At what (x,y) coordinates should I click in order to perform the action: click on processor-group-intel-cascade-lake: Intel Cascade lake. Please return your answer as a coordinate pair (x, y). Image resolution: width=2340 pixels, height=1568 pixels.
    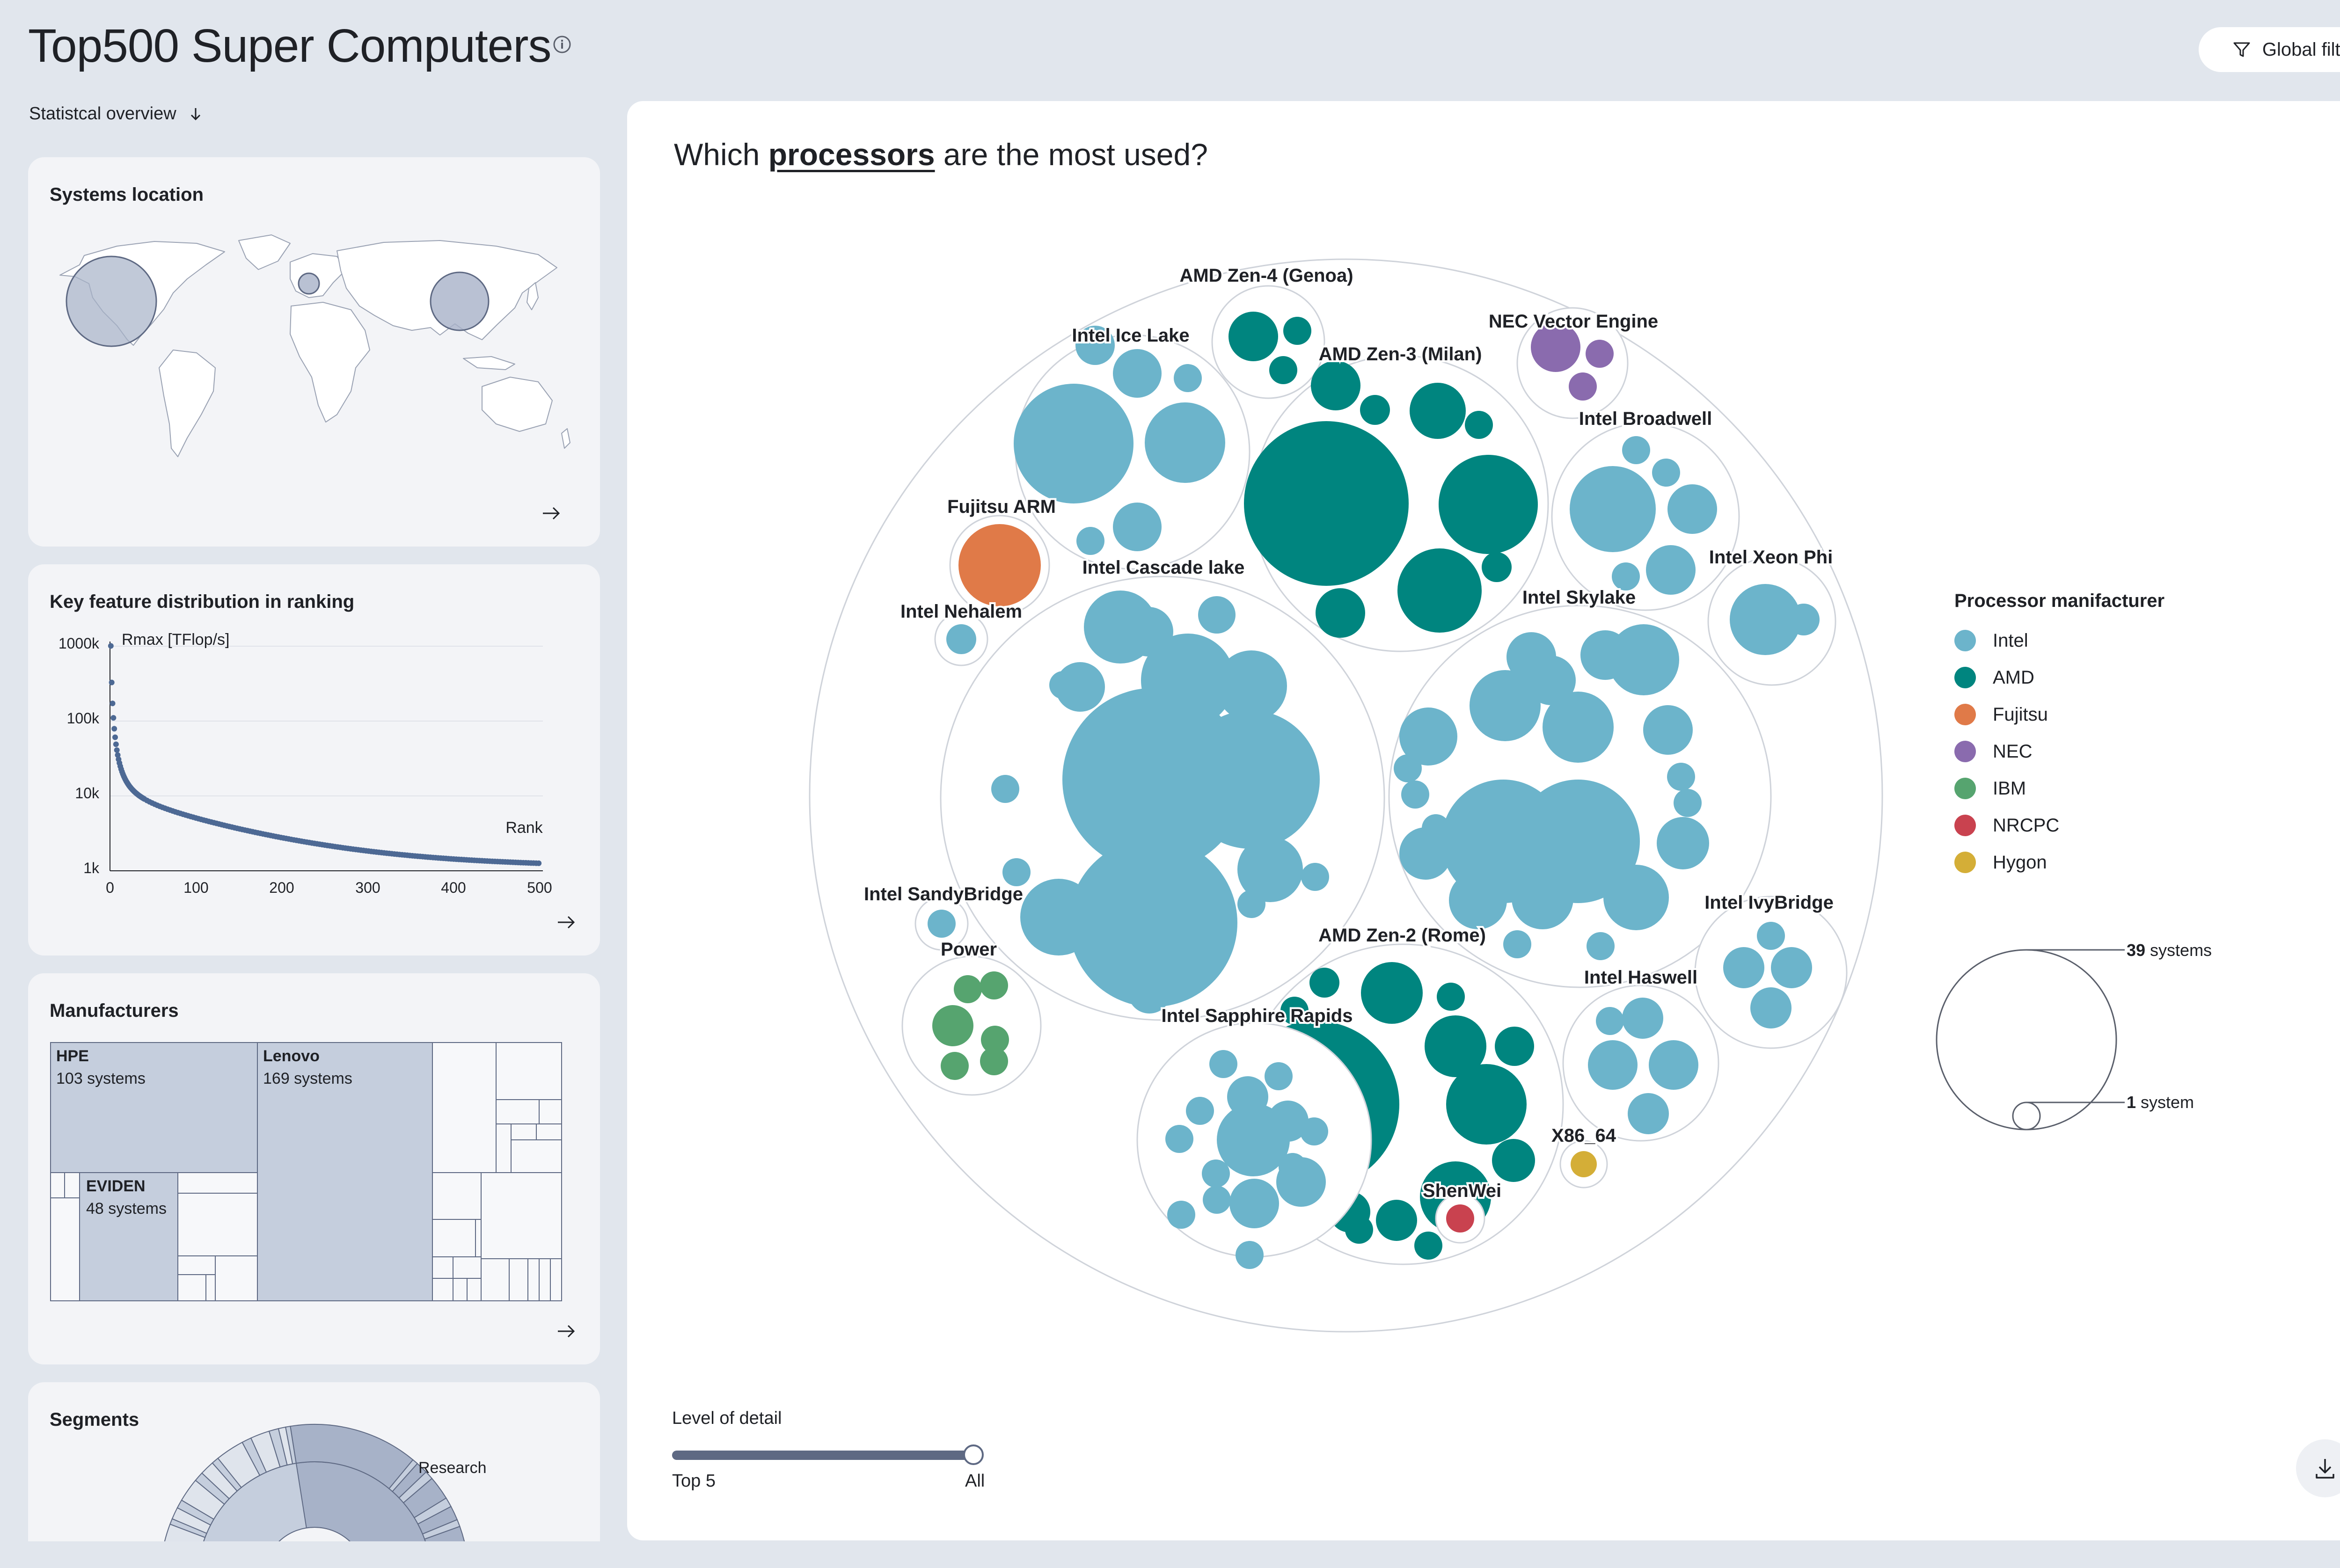
    Looking at the image, I should click on (1162, 788).